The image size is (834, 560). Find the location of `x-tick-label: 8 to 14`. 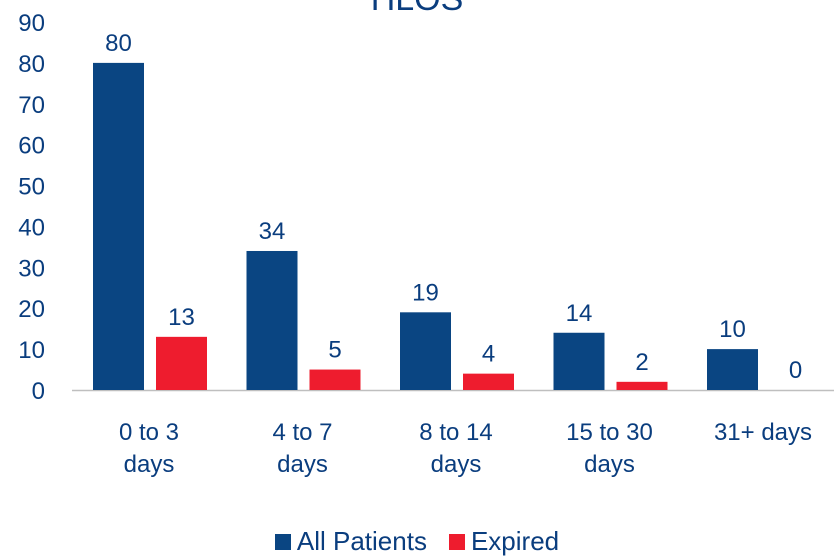

x-tick-label: 8 to 14 is located at coordinates (455, 432).